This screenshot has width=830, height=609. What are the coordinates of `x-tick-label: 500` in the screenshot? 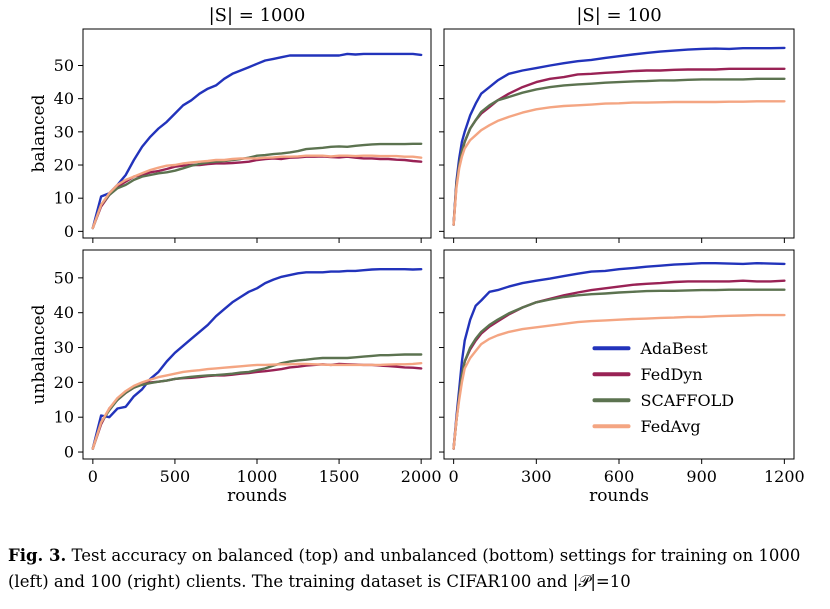 It's located at (175, 476).